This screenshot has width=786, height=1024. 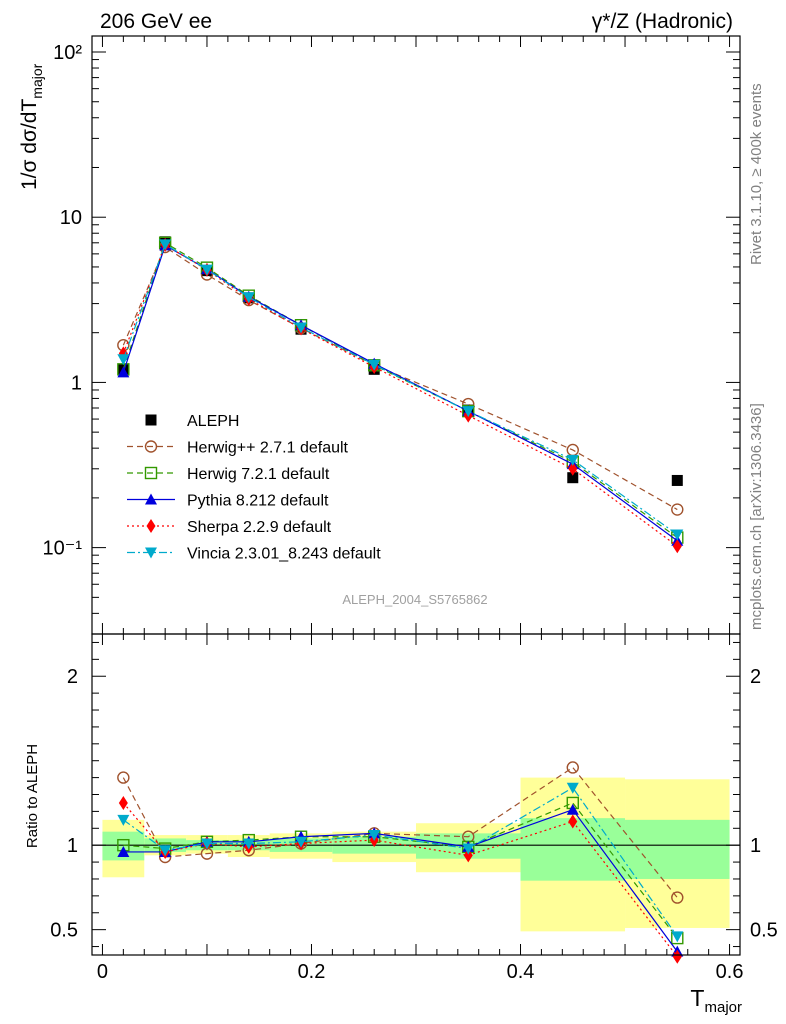 What do you see at coordinates (71, 218) in the screenshot?
I see `y-tick-label-main: 10` at bounding box center [71, 218].